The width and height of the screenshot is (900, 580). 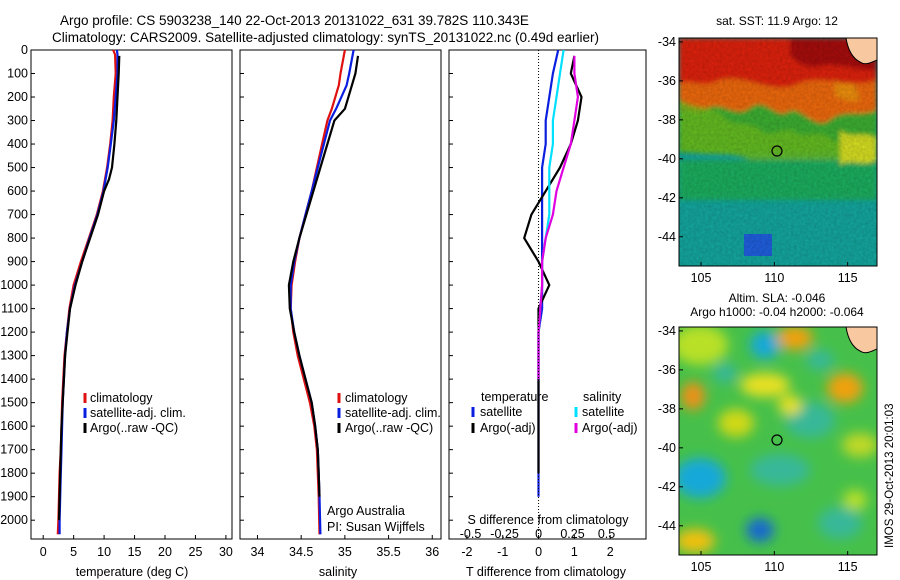 I want to click on y-tick-label: 0, so click(x=24, y=50).